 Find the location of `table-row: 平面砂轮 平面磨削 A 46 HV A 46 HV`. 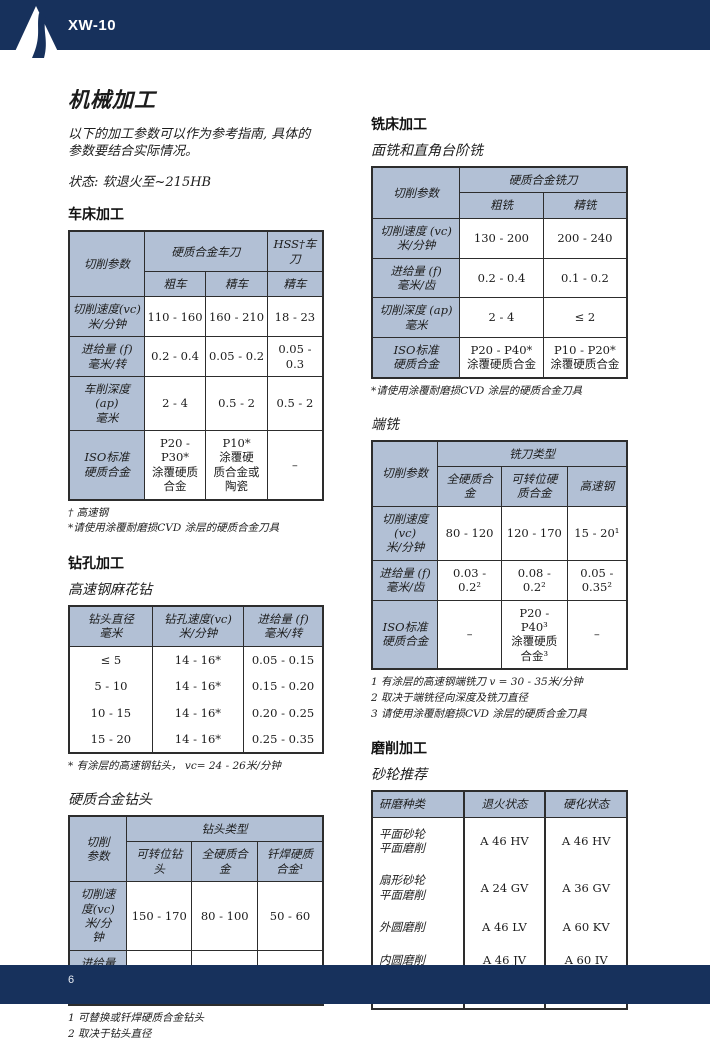

table-row: 平面砂轮 平面磨削 A 46 HV A 46 HV is located at coordinates (499, 841).